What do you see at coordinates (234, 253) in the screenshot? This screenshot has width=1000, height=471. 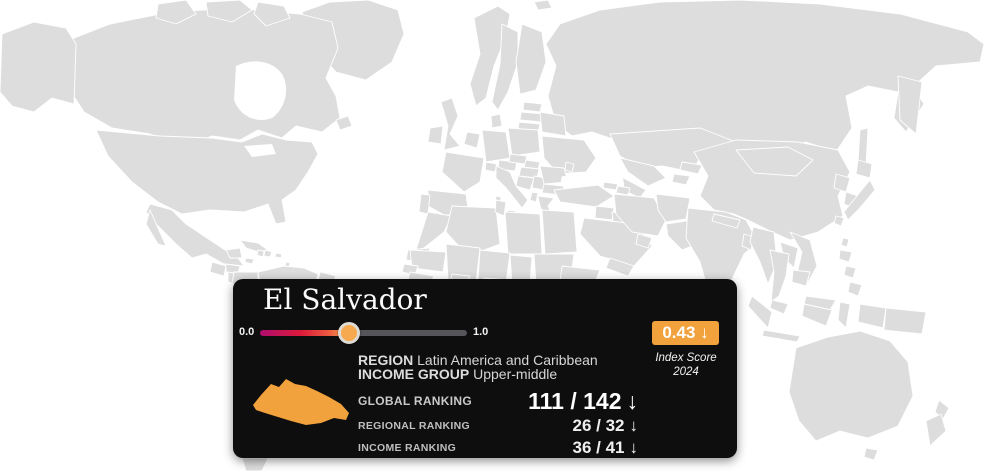 I see `country-mexico-yucatan` at bounding box center [234, 253].